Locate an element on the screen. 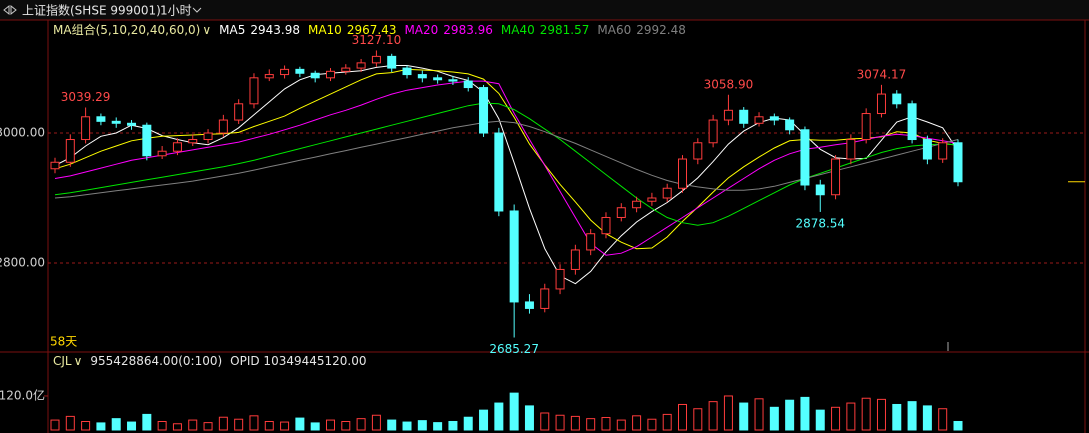 This screenshot has width=1089, height=433. y-tick-label: 3000.00 is located at coordinates (22, 133).